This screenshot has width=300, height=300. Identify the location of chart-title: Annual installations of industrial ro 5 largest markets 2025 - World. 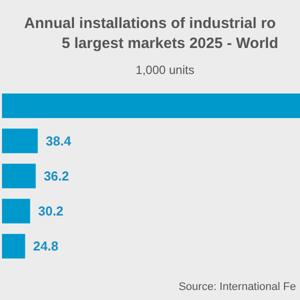
(151, 33).